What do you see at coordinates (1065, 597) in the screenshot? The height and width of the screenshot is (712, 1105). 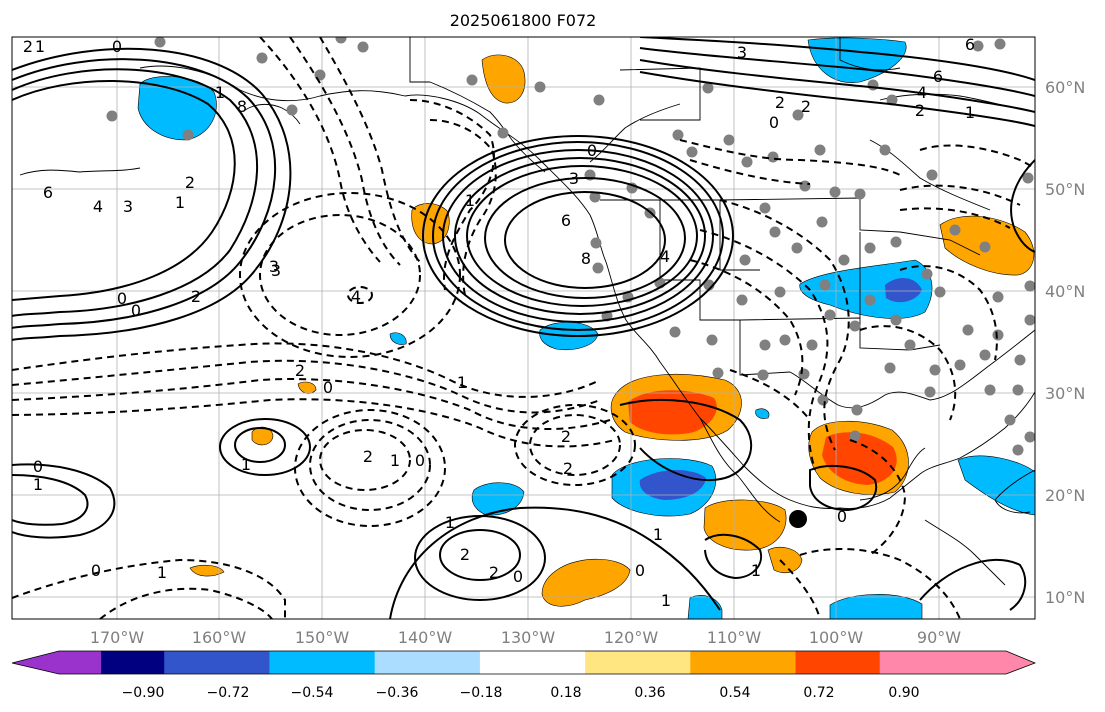 I see `lat-label: 10°N` at bounding box center [1065, 597].